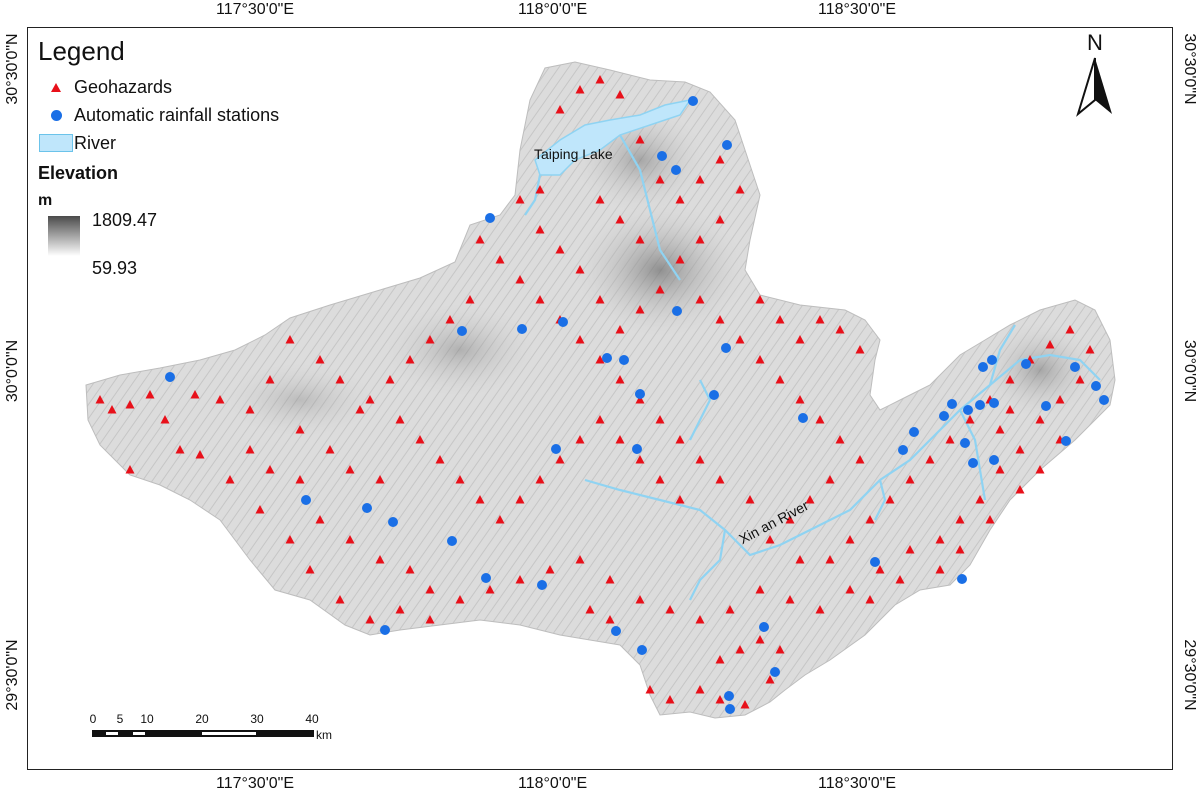 Image resolution: width=1200 pixels, height=796 pixels. I want to click on elevation-ramp: 1809.47 59.93, so click(188, 247).